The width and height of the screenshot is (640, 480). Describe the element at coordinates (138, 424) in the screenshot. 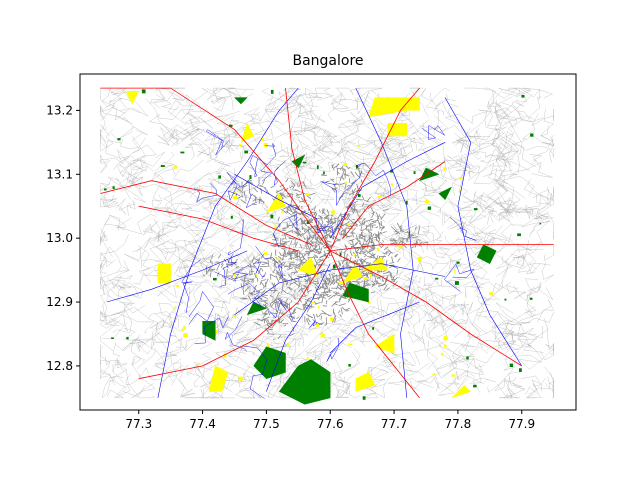

I see `x-tick-label: 77.3` at that location.